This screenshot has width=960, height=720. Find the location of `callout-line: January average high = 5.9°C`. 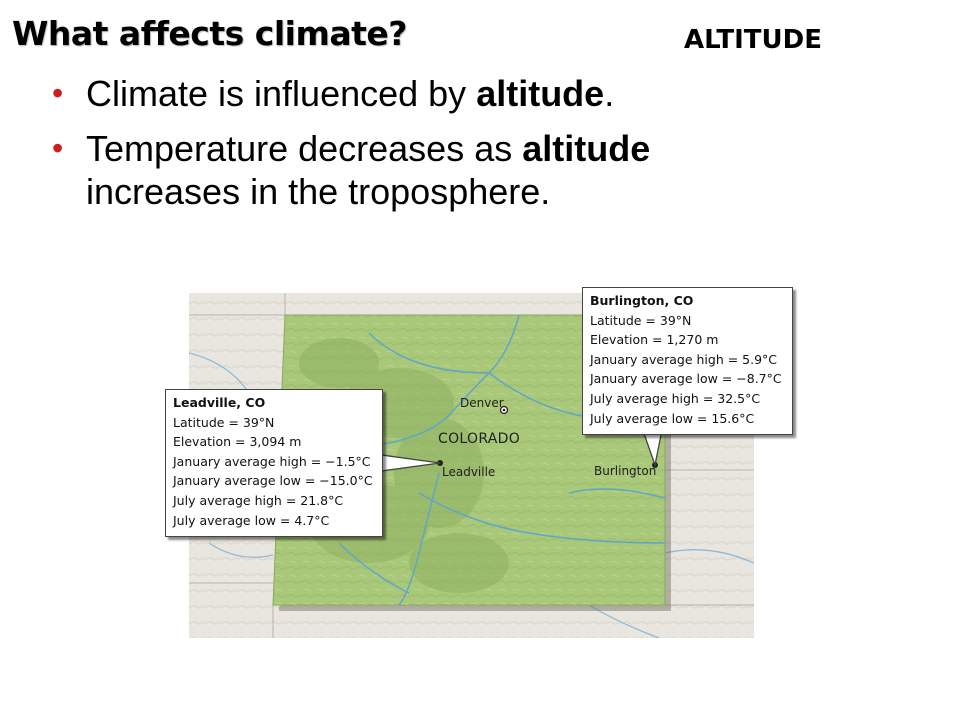

callout-line: January average high = 5.9°C is located at coordinates (684, 359).